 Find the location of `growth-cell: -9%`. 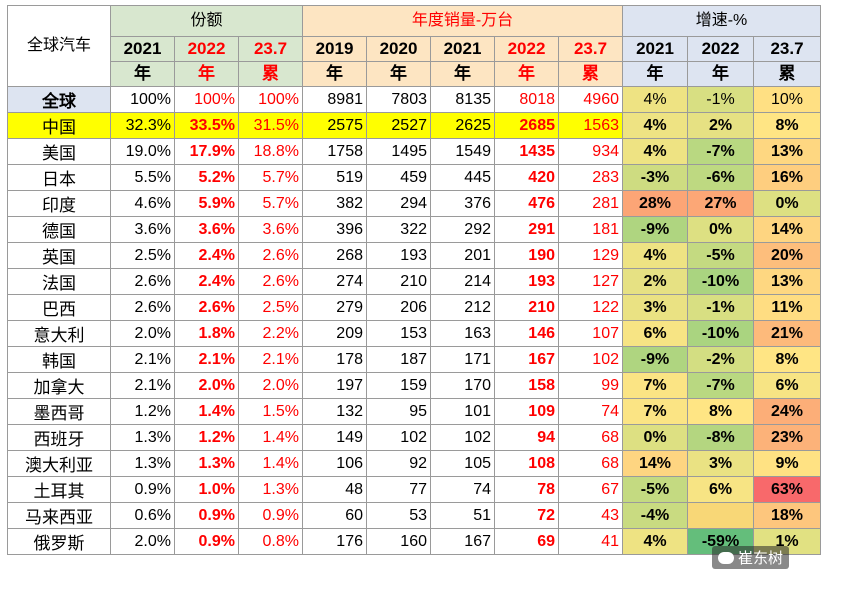

growth-cell: -9% is located at coordinates (655, 229).